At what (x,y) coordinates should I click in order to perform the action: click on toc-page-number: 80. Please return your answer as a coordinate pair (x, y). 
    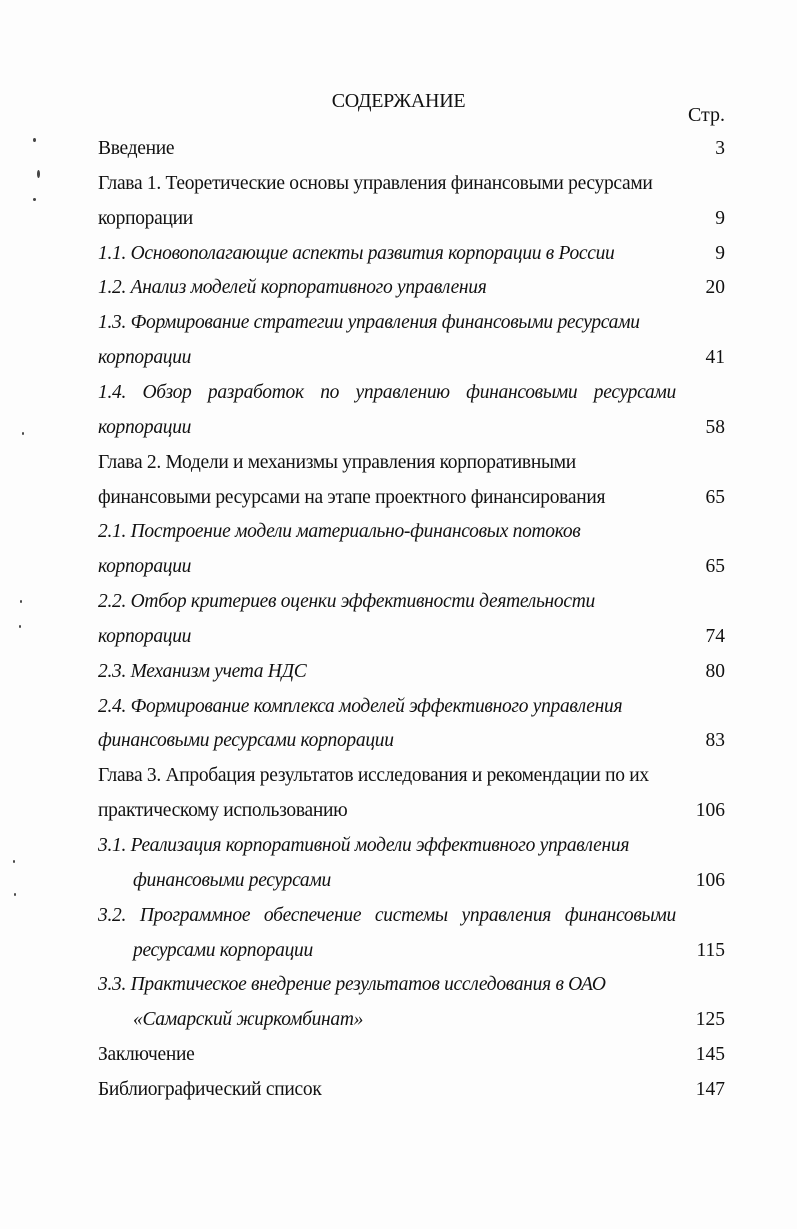
    Looking at the image, I should click on (715, 671).